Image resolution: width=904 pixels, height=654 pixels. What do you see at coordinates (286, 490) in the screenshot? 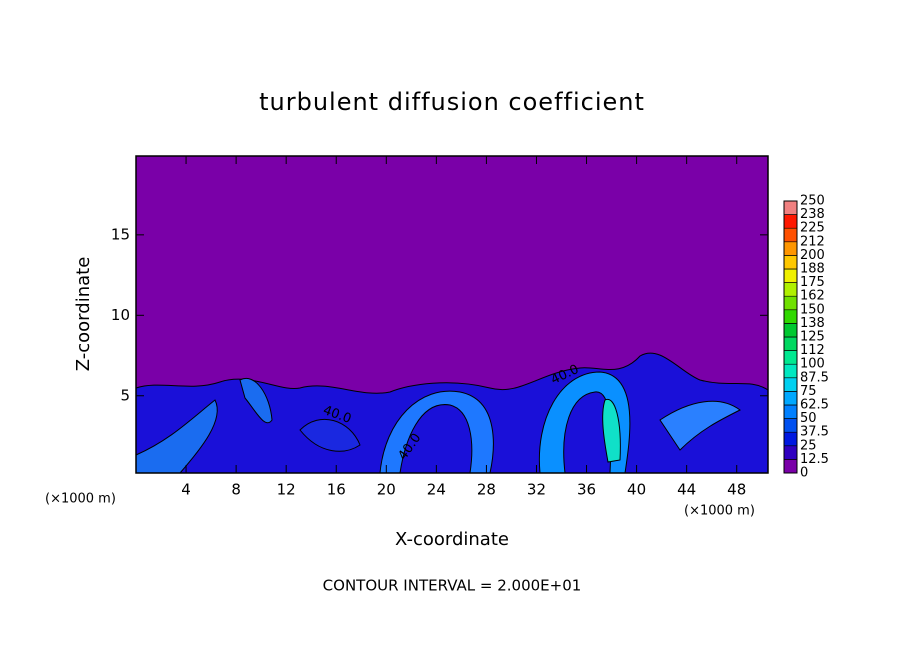
I see `x-tick-label: 12` at bounding box center [286, 490].